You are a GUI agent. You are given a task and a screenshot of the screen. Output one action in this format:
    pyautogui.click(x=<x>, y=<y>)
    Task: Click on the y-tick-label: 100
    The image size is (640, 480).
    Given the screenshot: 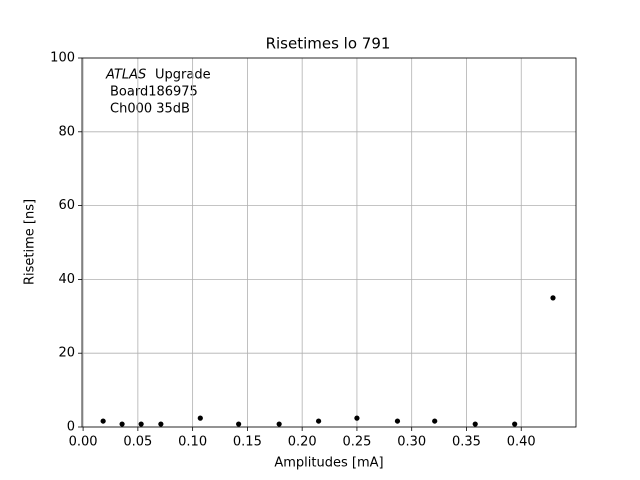 What is the action you would take?
    pyautogui.click(x=62, y=58)
    